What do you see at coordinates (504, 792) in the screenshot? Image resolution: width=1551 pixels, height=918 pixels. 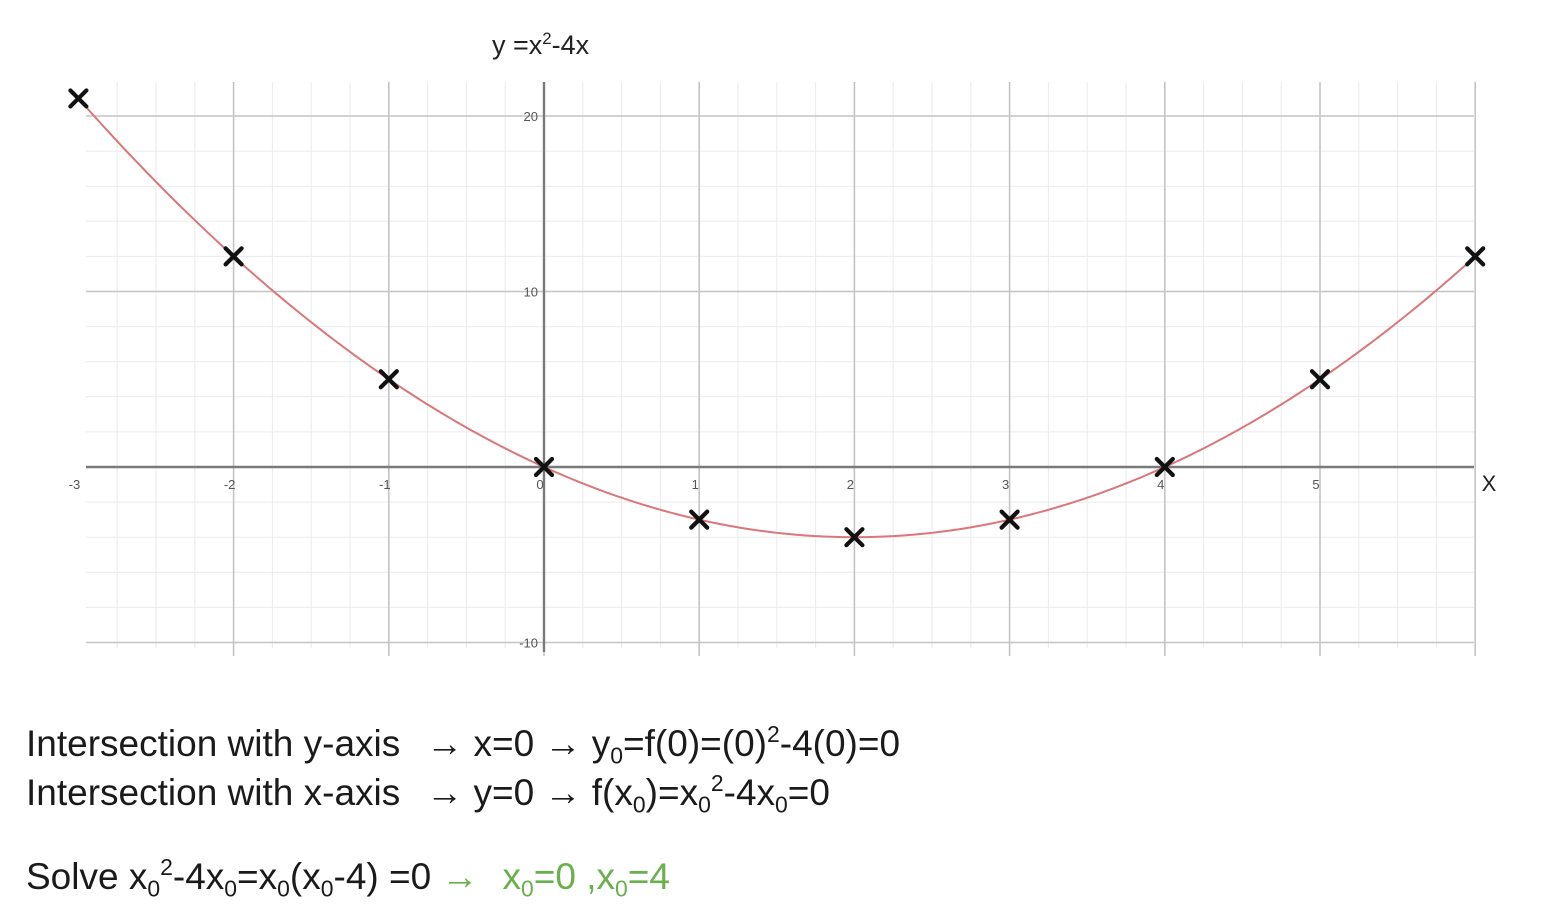 I see `note2-cond: y=0` at bounding box center [504, 792].